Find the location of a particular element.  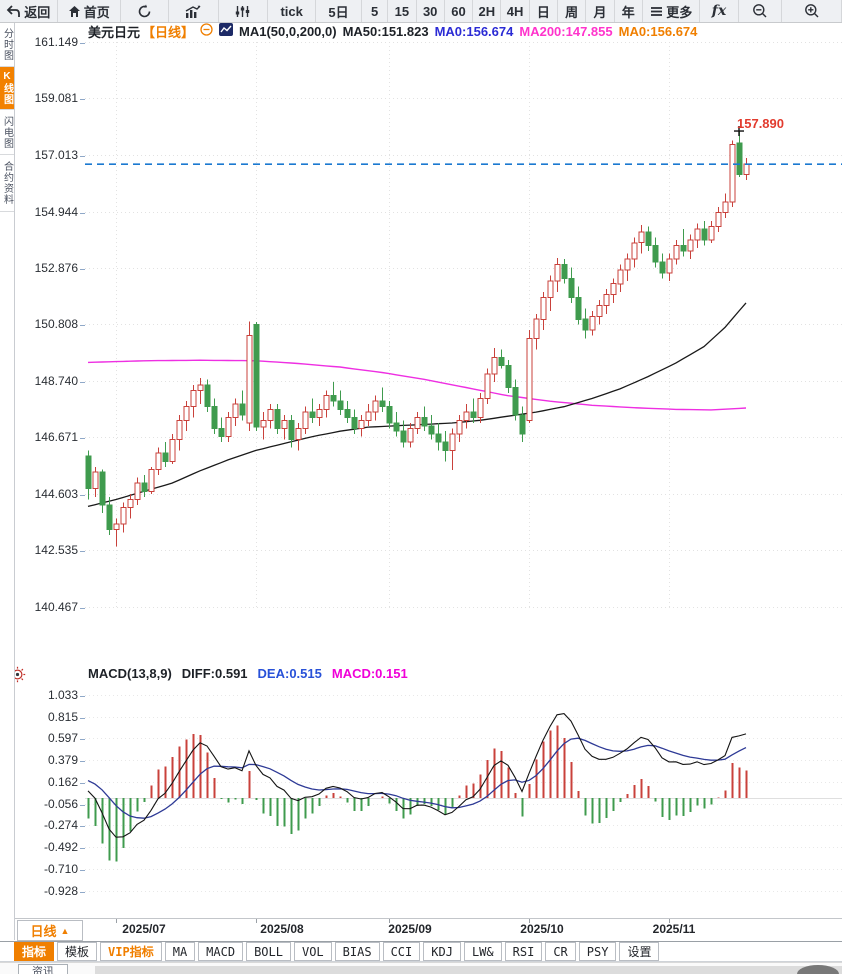

toolbar-item-m30: 30 is located at coordinates (431, 11).